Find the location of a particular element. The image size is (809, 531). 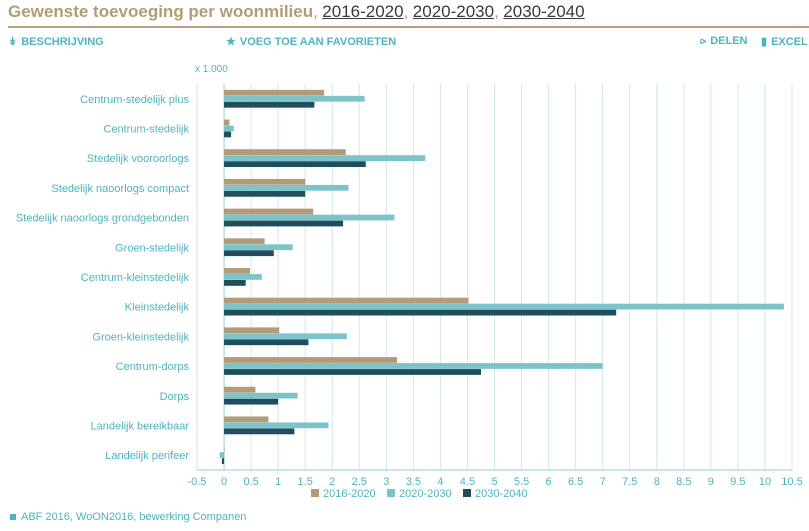

x-tick-label: 1.5 is located at coordinates (305, 482).